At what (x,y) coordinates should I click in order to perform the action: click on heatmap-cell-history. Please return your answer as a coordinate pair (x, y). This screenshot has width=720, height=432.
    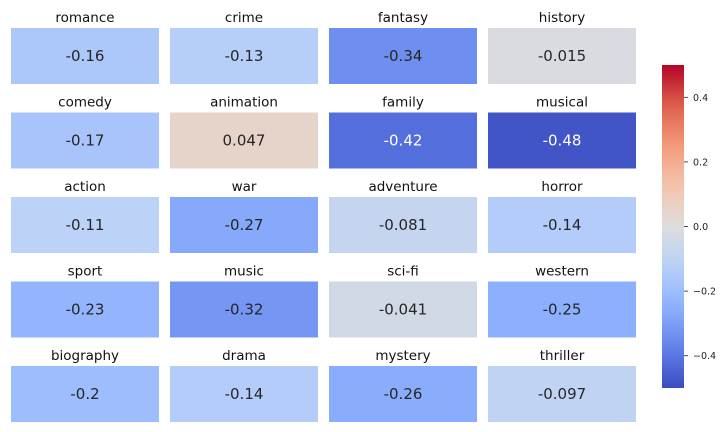
    Looking at the image, I should click on (562, 56).